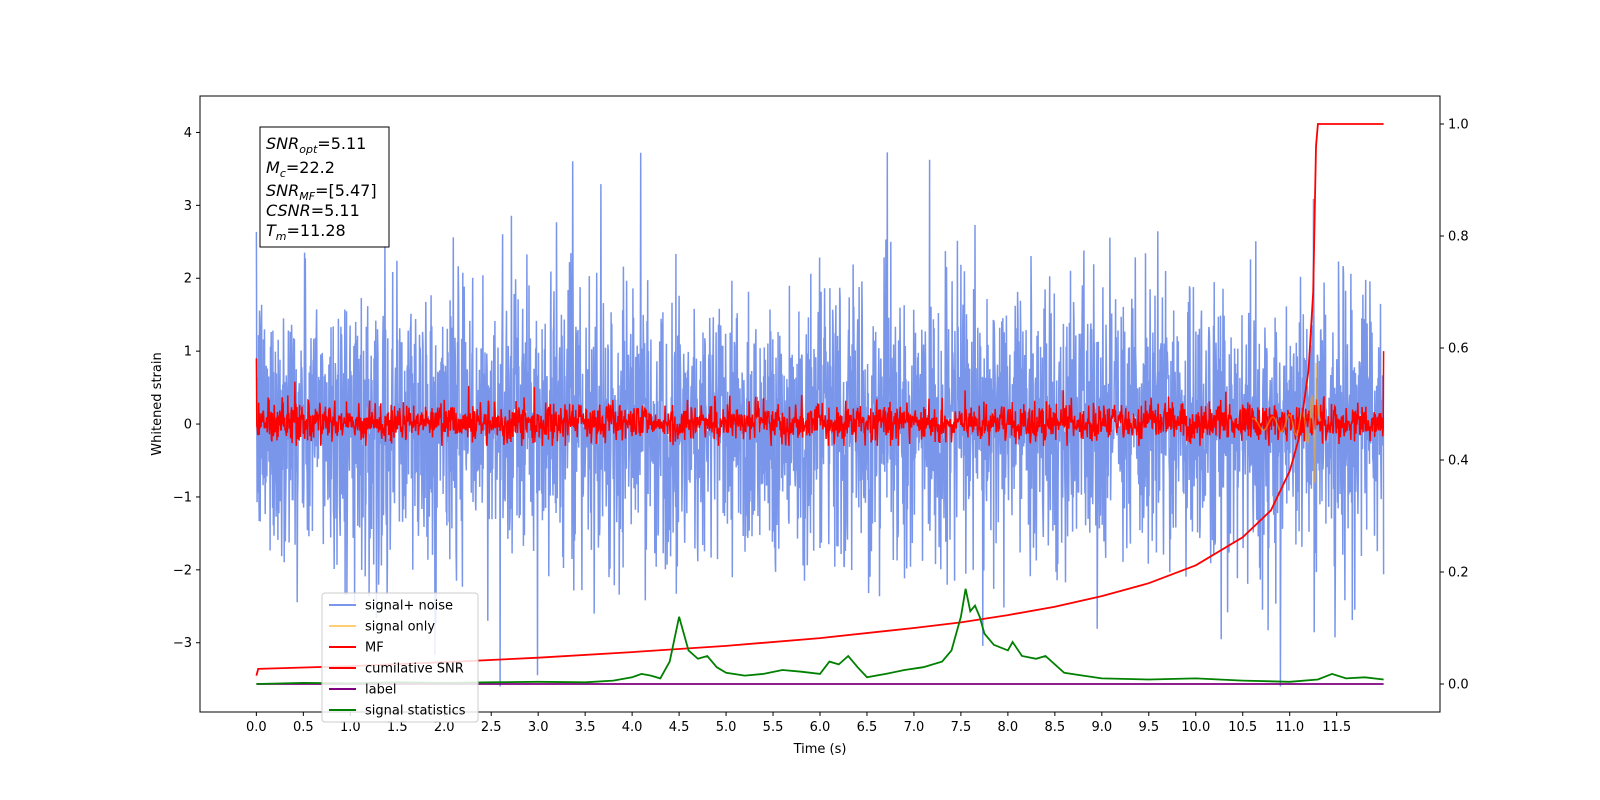  Describe the element at coordinates (820, 727) in the screenshot. I see `x-tick-label: 6.0` at that location.